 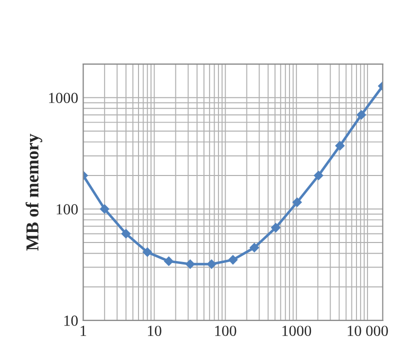 What do you see at coordinates (63, 98) in the screenshot?
I see `y-tick-label: 1000` at bounding box center [63, 98].